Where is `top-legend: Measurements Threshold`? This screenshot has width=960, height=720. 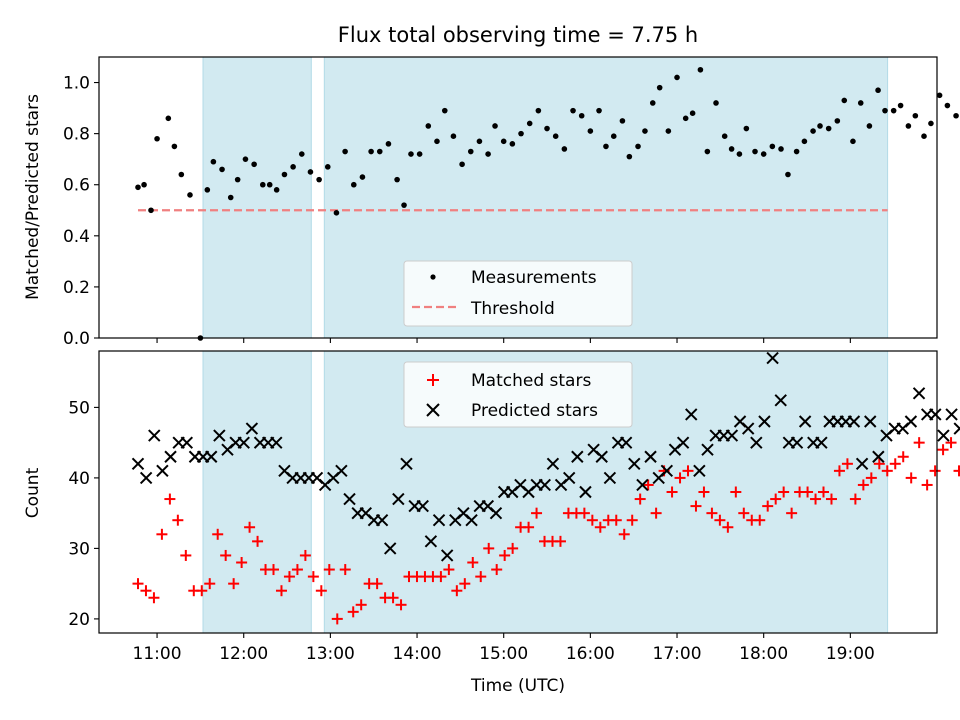 top-legend: Measurements Threshold is located at coordinates (518, 293).